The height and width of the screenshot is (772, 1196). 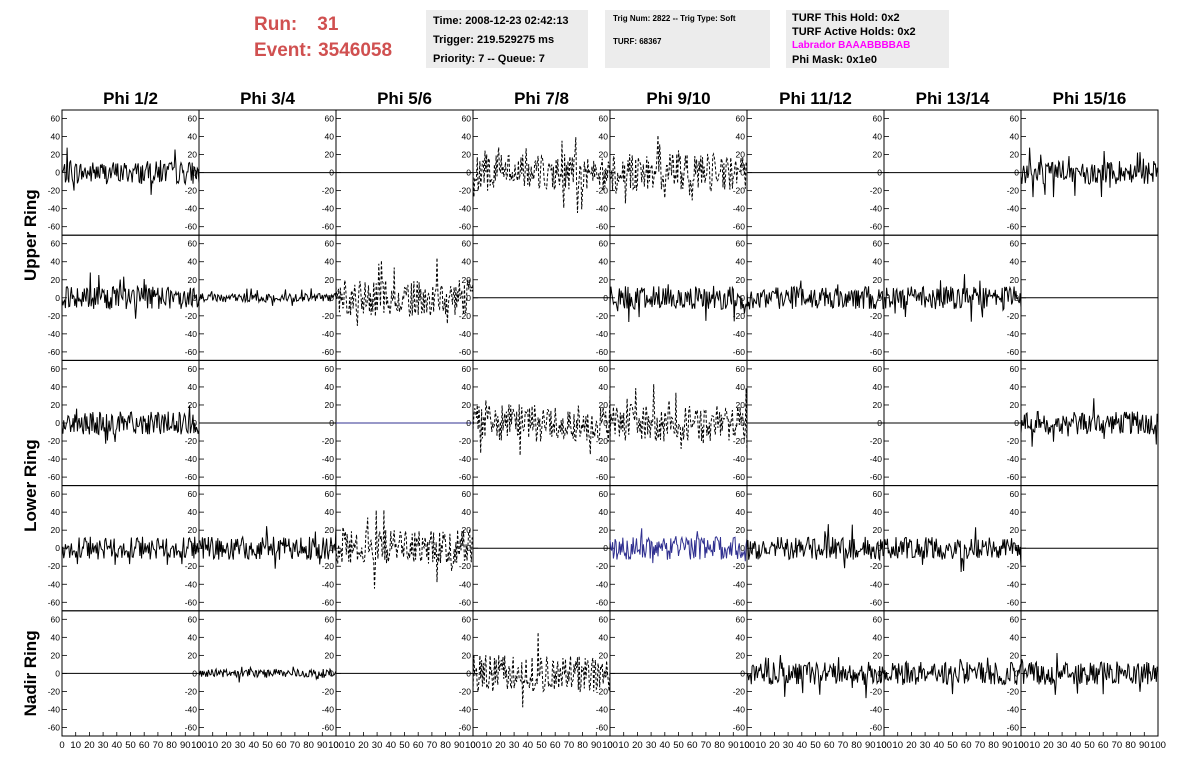 What do you see at coordinates (276, 24) in the screenshot?
I see `run-label: Run:` at bounding box center [276, 24].